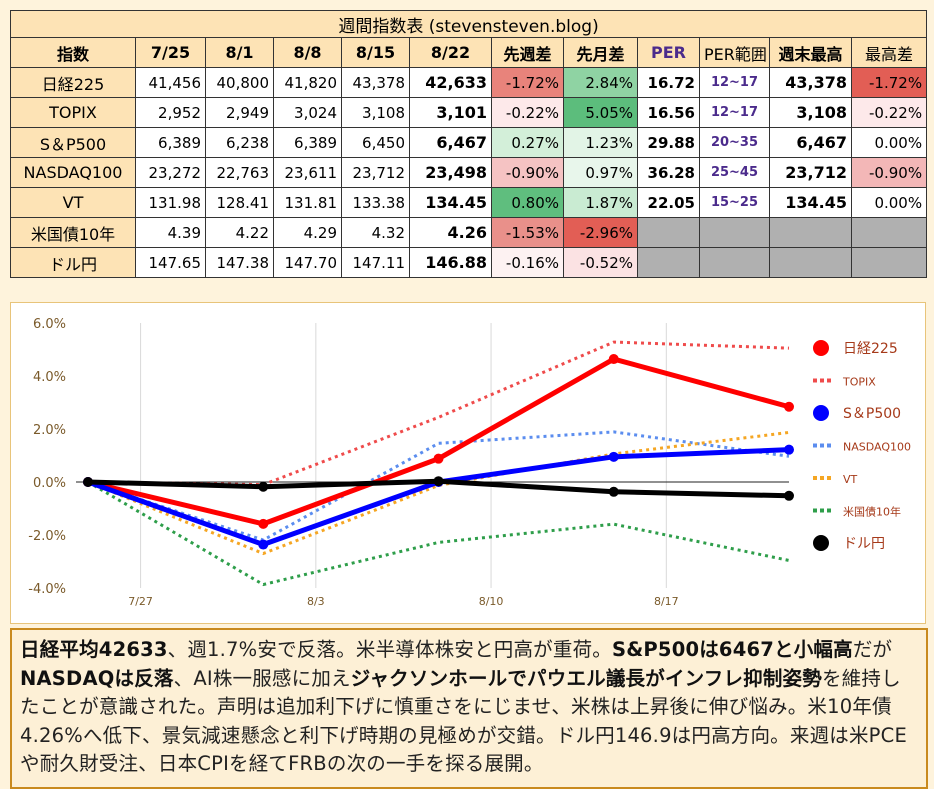 Image resolution: width=934 pixels, height=789 pixels. I want to click on table-cell: 4.39, so click(170, 232).